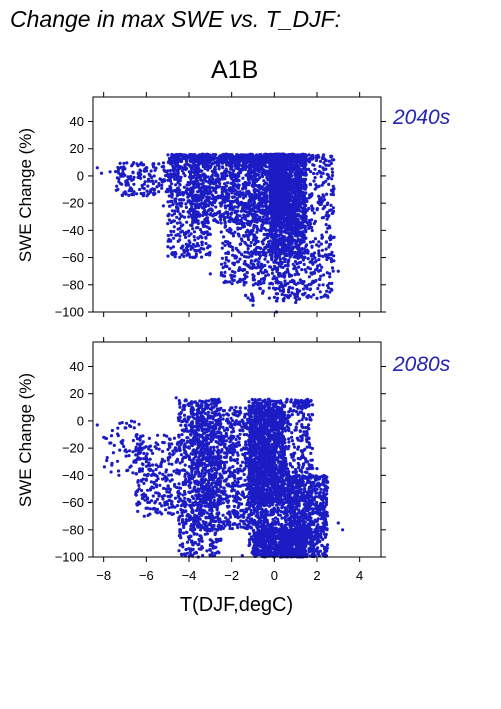 The width and height of the screenshot is (501, 709). I want to click on period-label-2040s: 2040s, so click(422, 117).